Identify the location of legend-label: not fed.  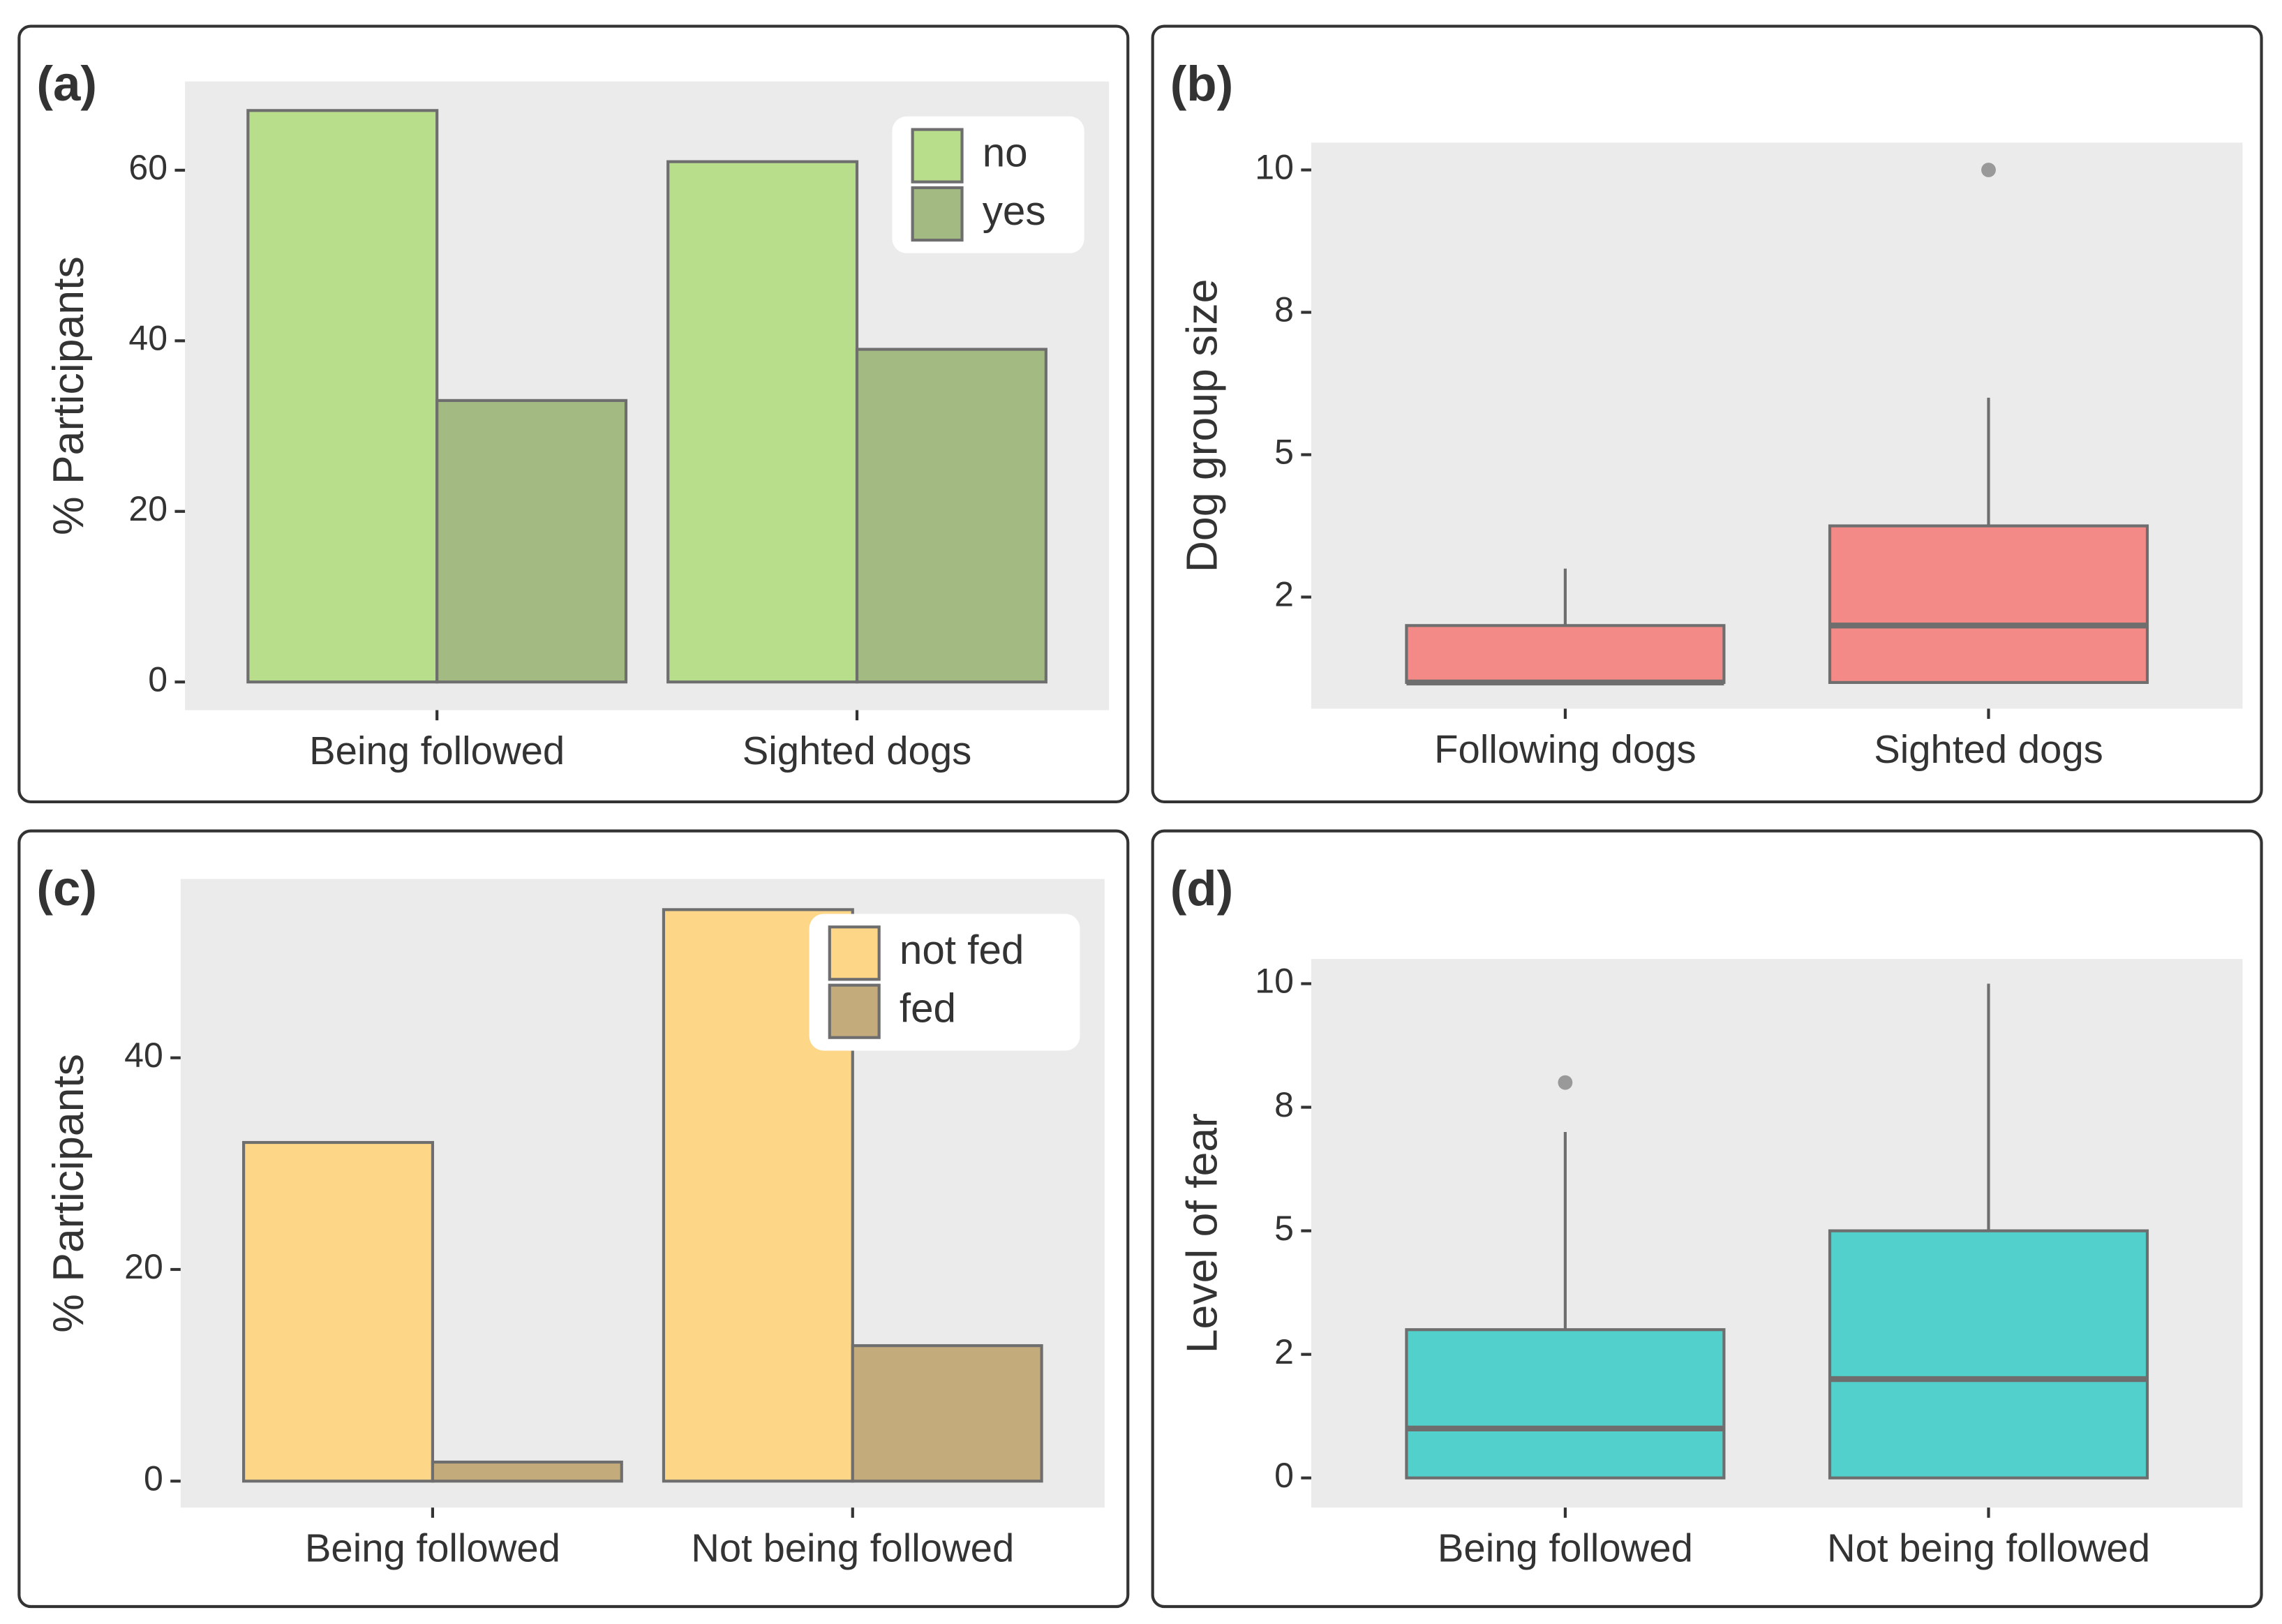
(962, 950).